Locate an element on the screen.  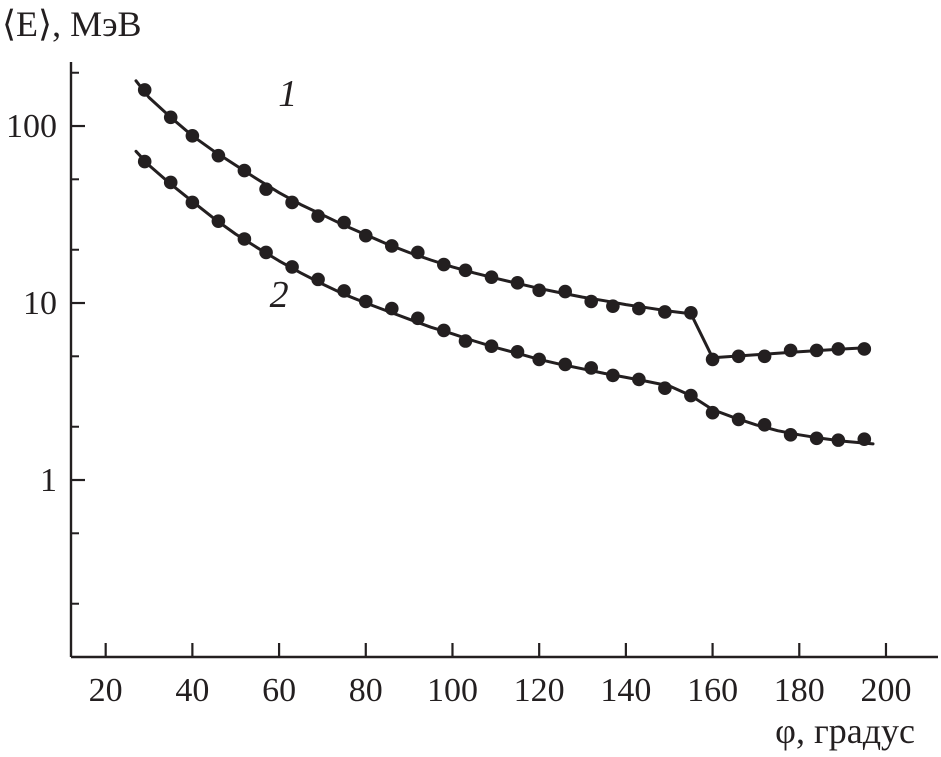
x-tick-label: 120 is located at coordinates (539, 690).